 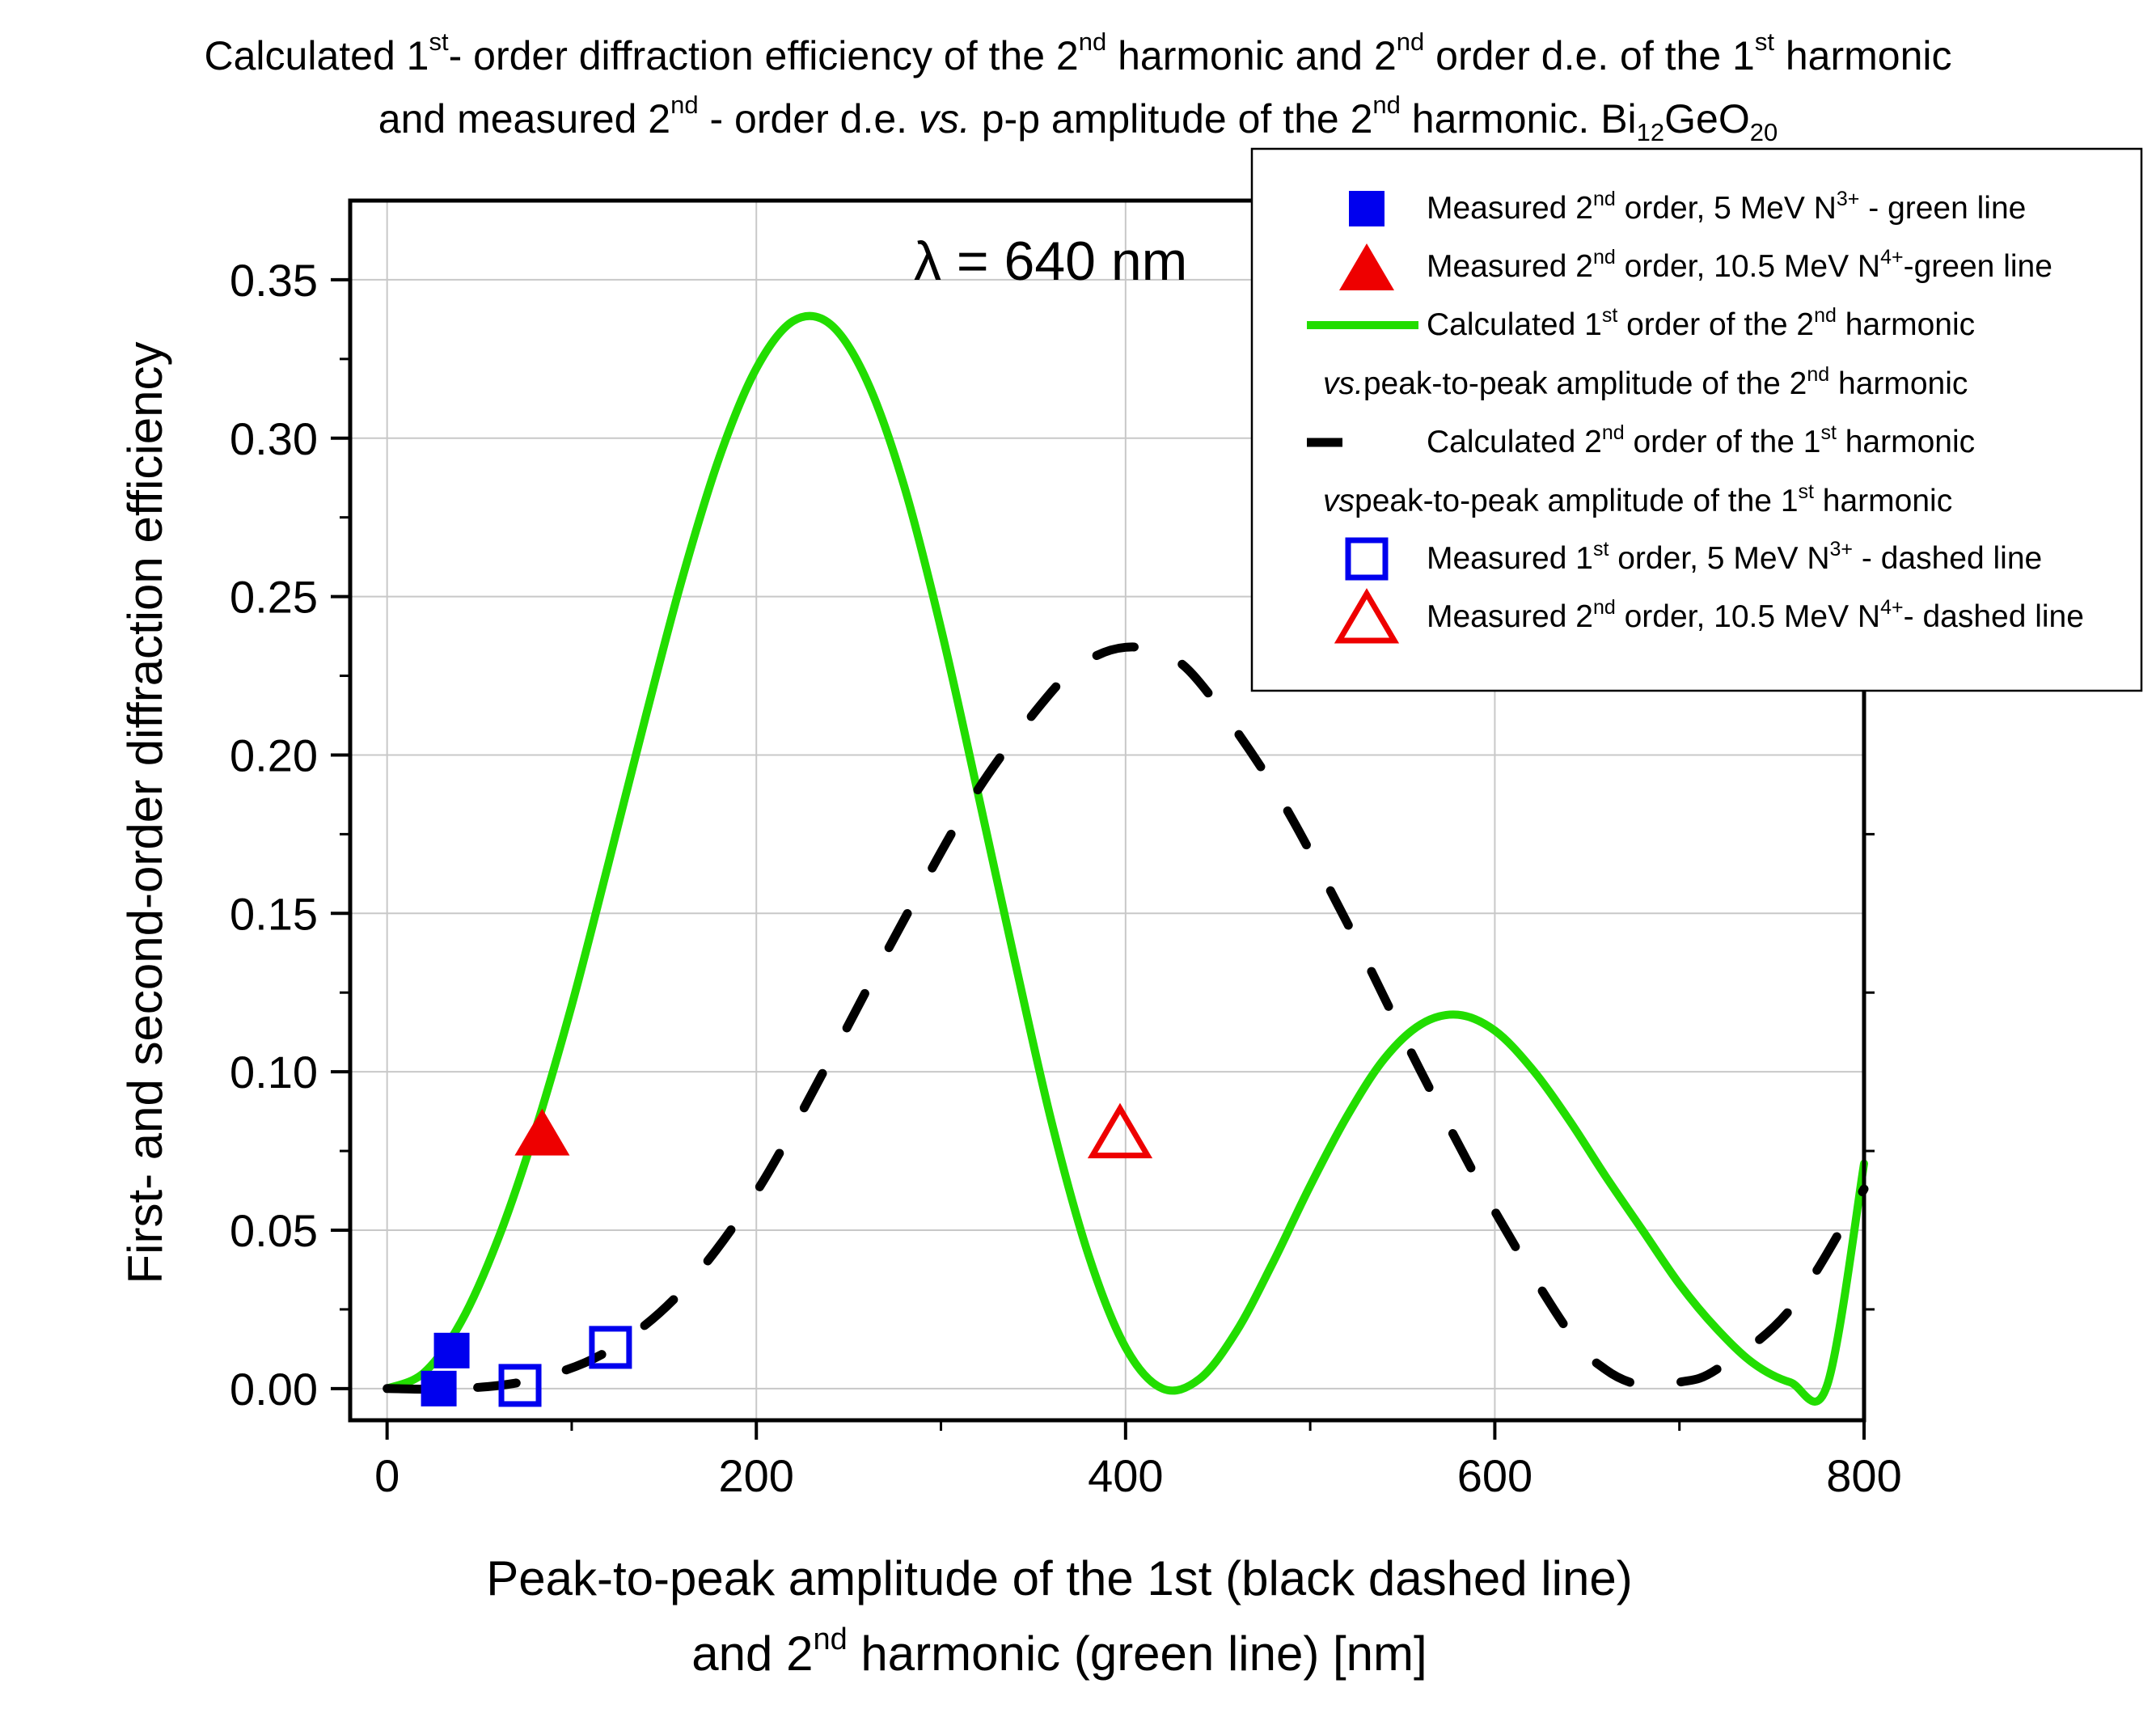 I want to click on y-tick-label: 0.30, so click(x=274, y=438).